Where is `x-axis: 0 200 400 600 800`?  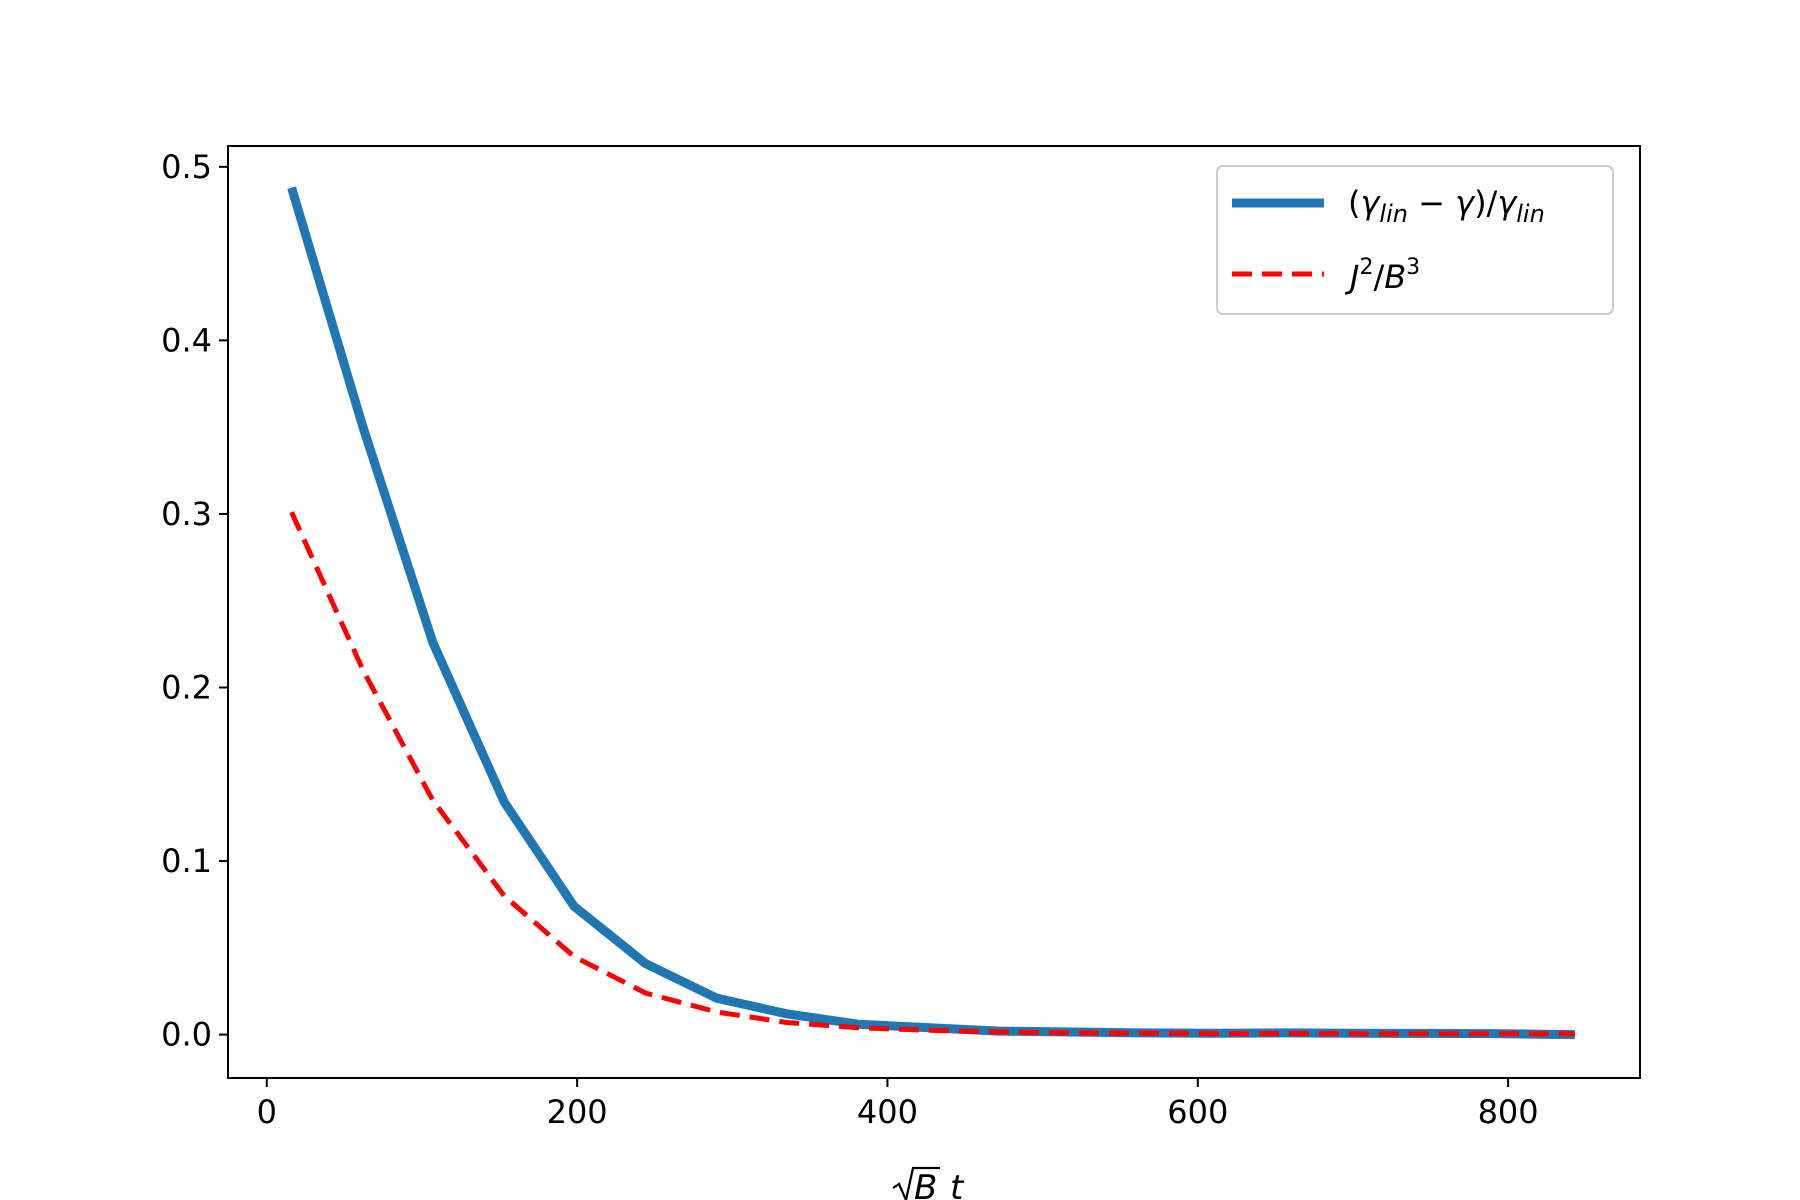
x-axis: 0 200 400 600 800 is located at coordinates (898, 1104).